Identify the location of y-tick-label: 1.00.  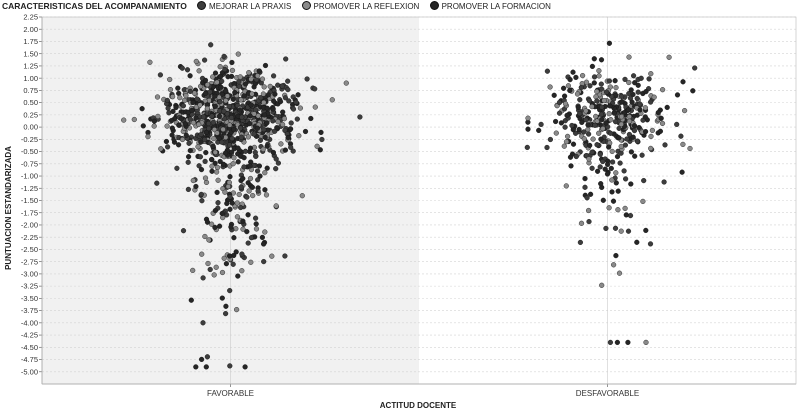
(30, 78).